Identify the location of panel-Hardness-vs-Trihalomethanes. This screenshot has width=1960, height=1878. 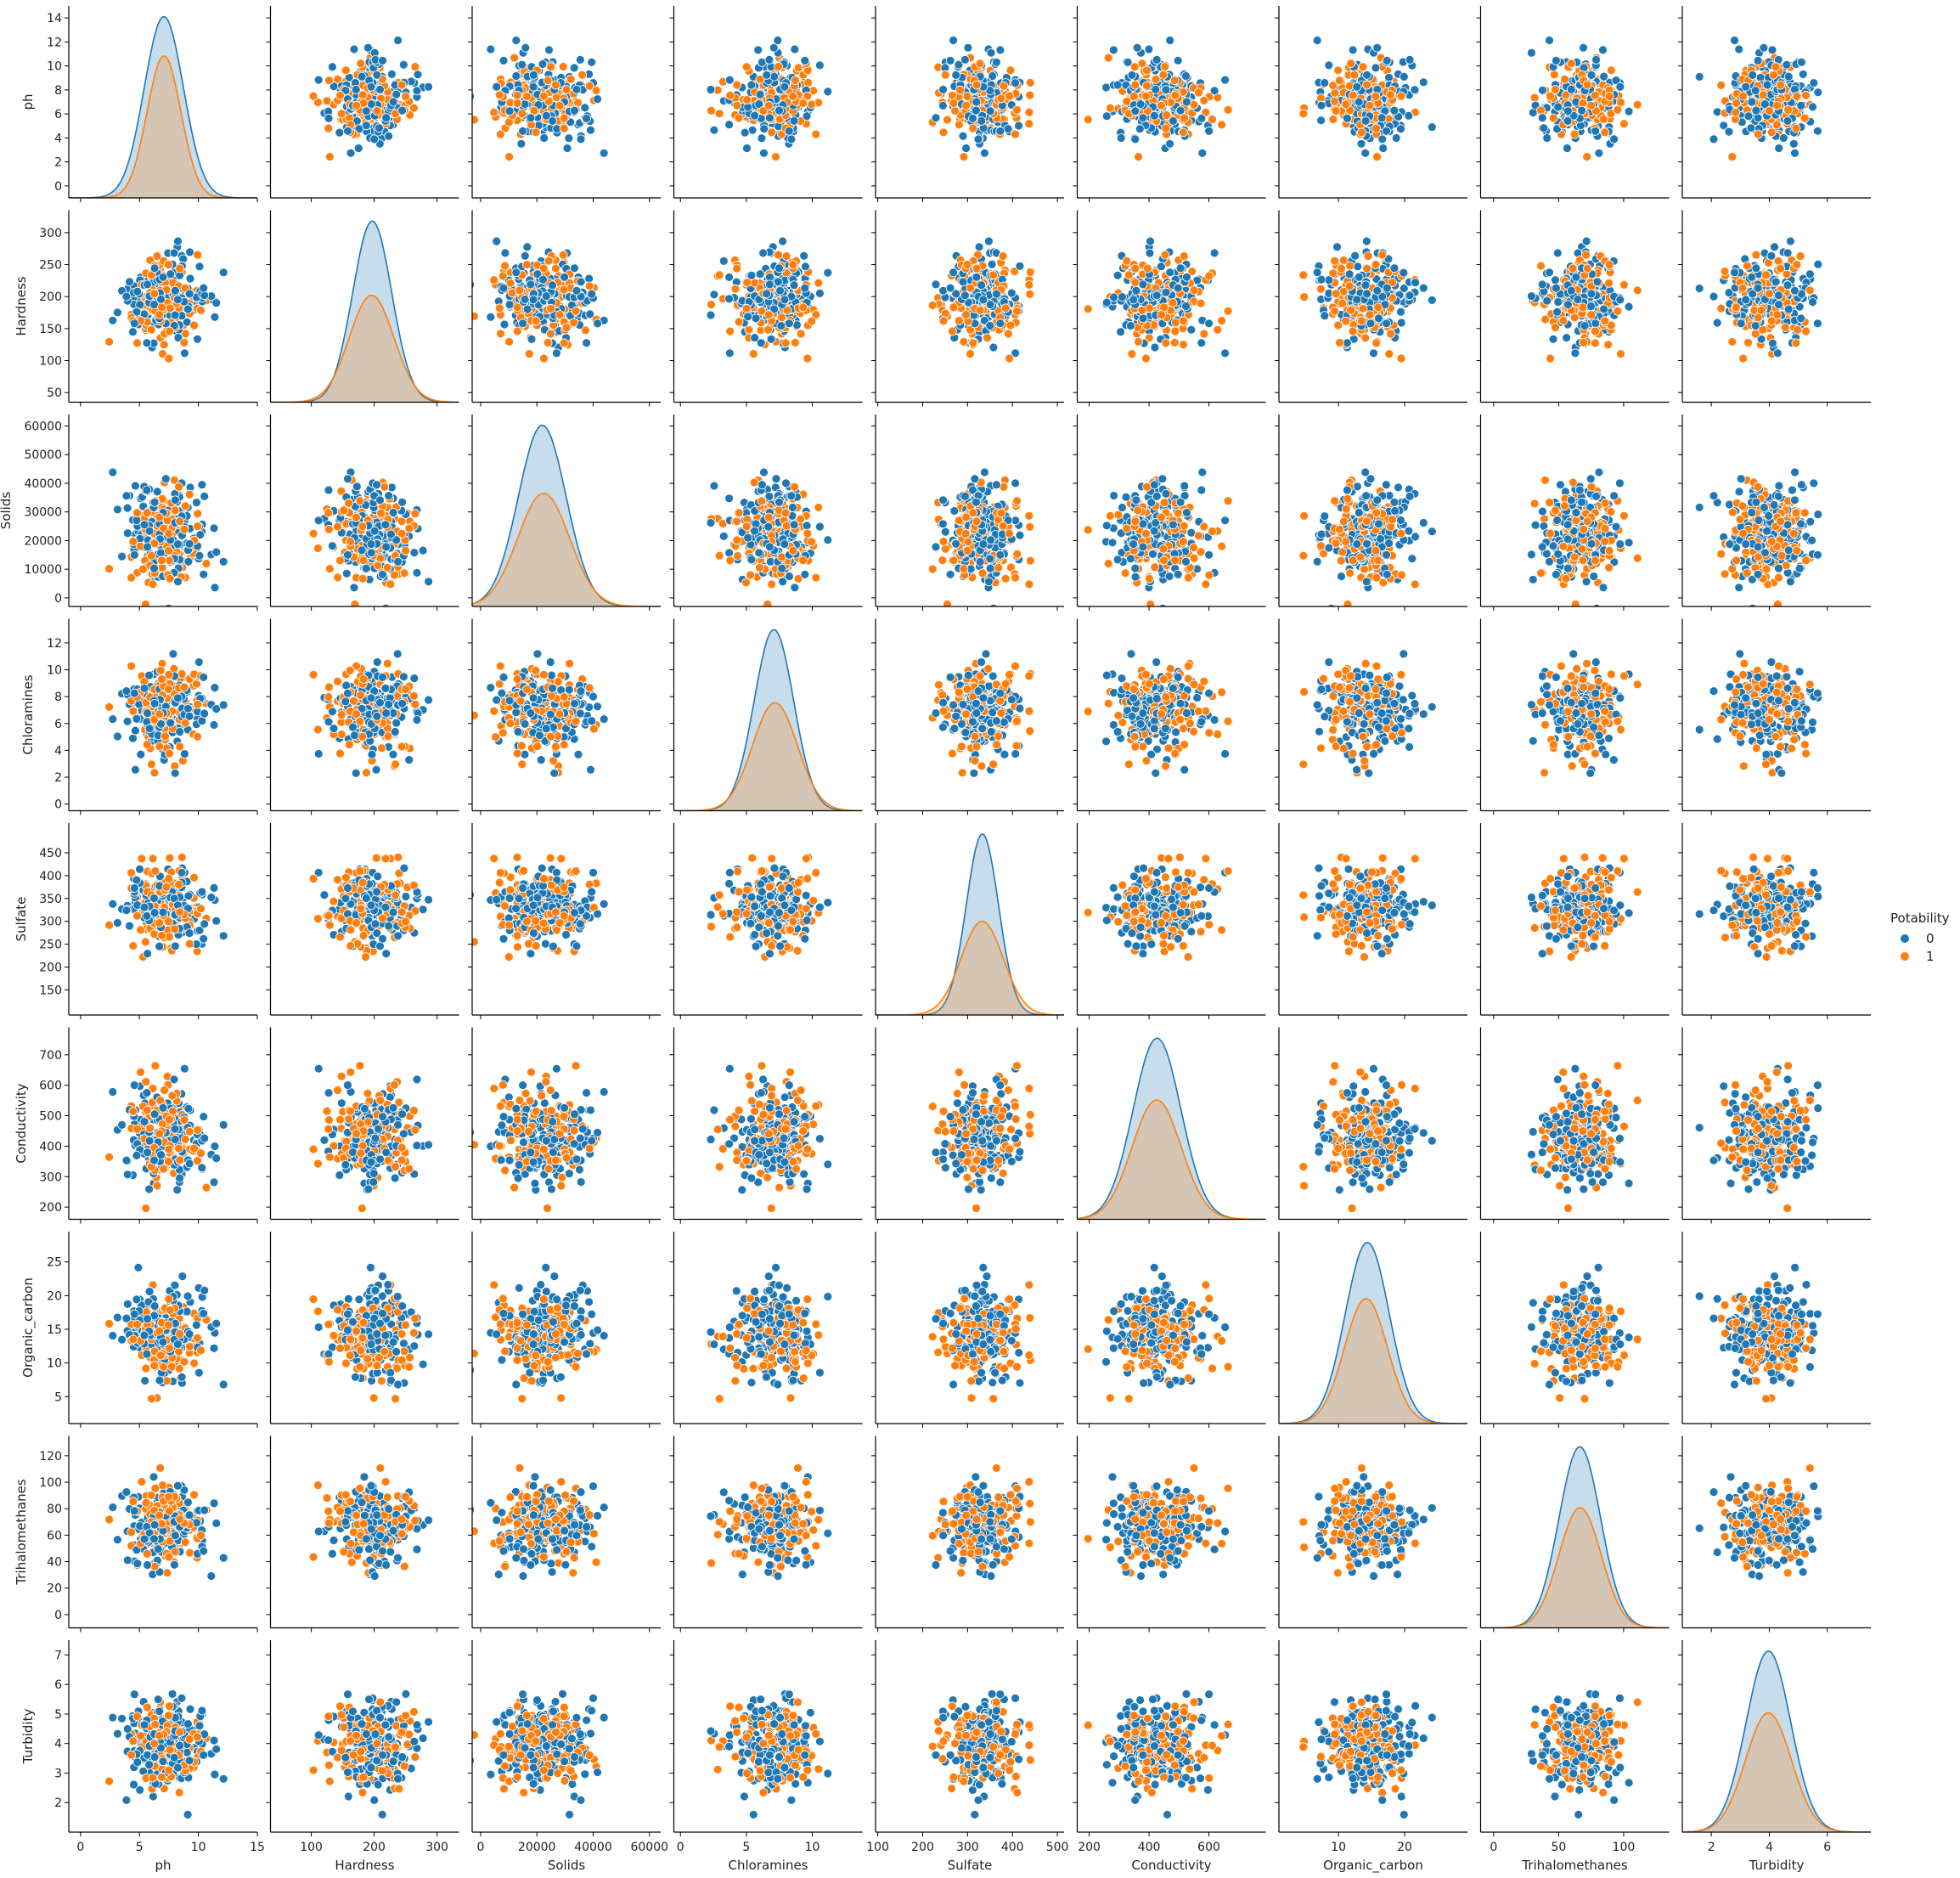
(1573, 308).